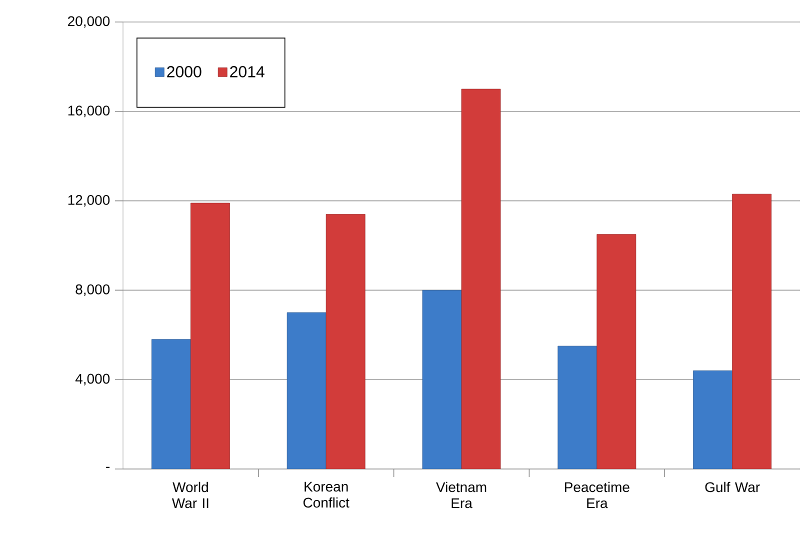 The image size is (801, 543). I want to click on y-tick-label: -, so click(108, 467).